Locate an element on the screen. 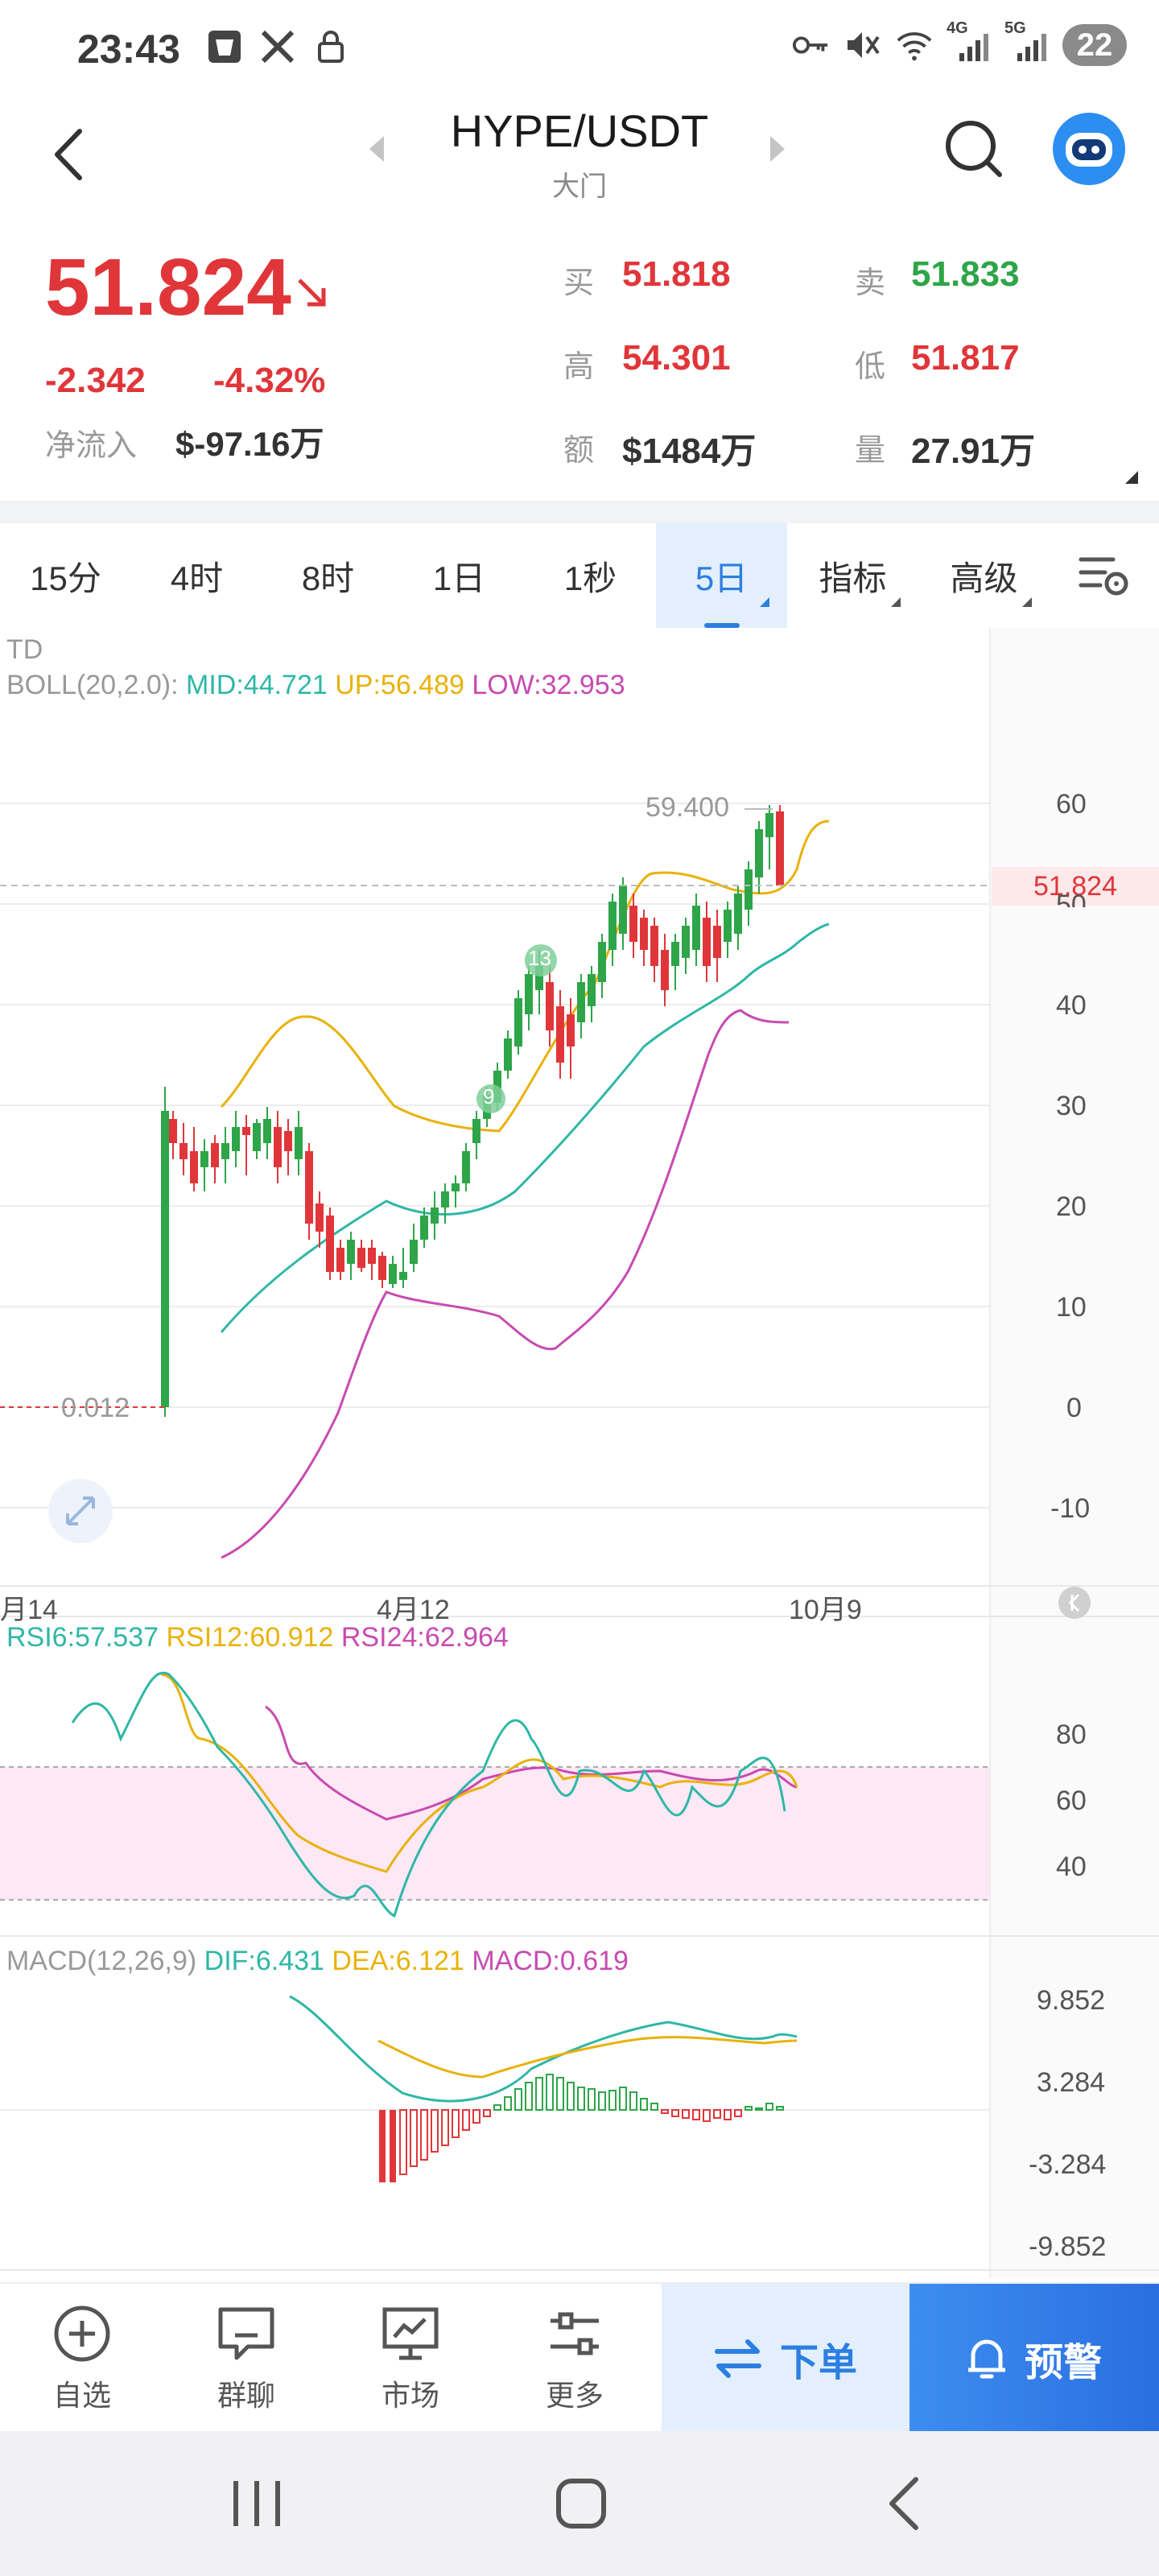  status-time: 23:43 is located at coordinates (128, 49).